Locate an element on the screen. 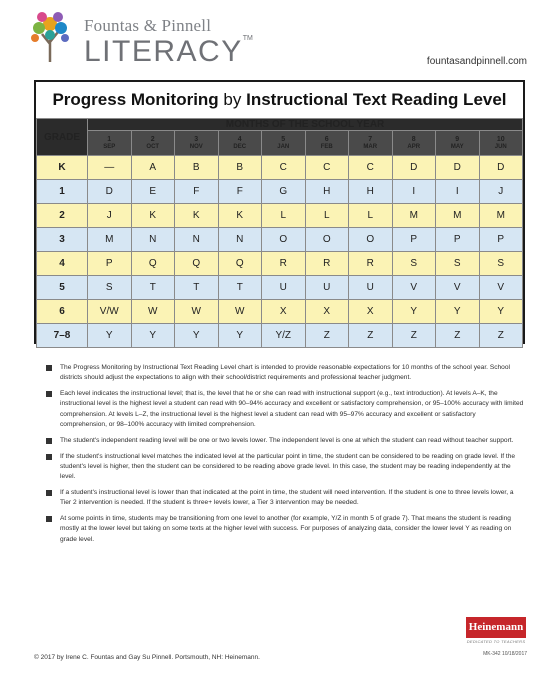 This screenshot has height=676, width=559. brand-name-main: LITERACYTM is located at coordinates (168, 51).